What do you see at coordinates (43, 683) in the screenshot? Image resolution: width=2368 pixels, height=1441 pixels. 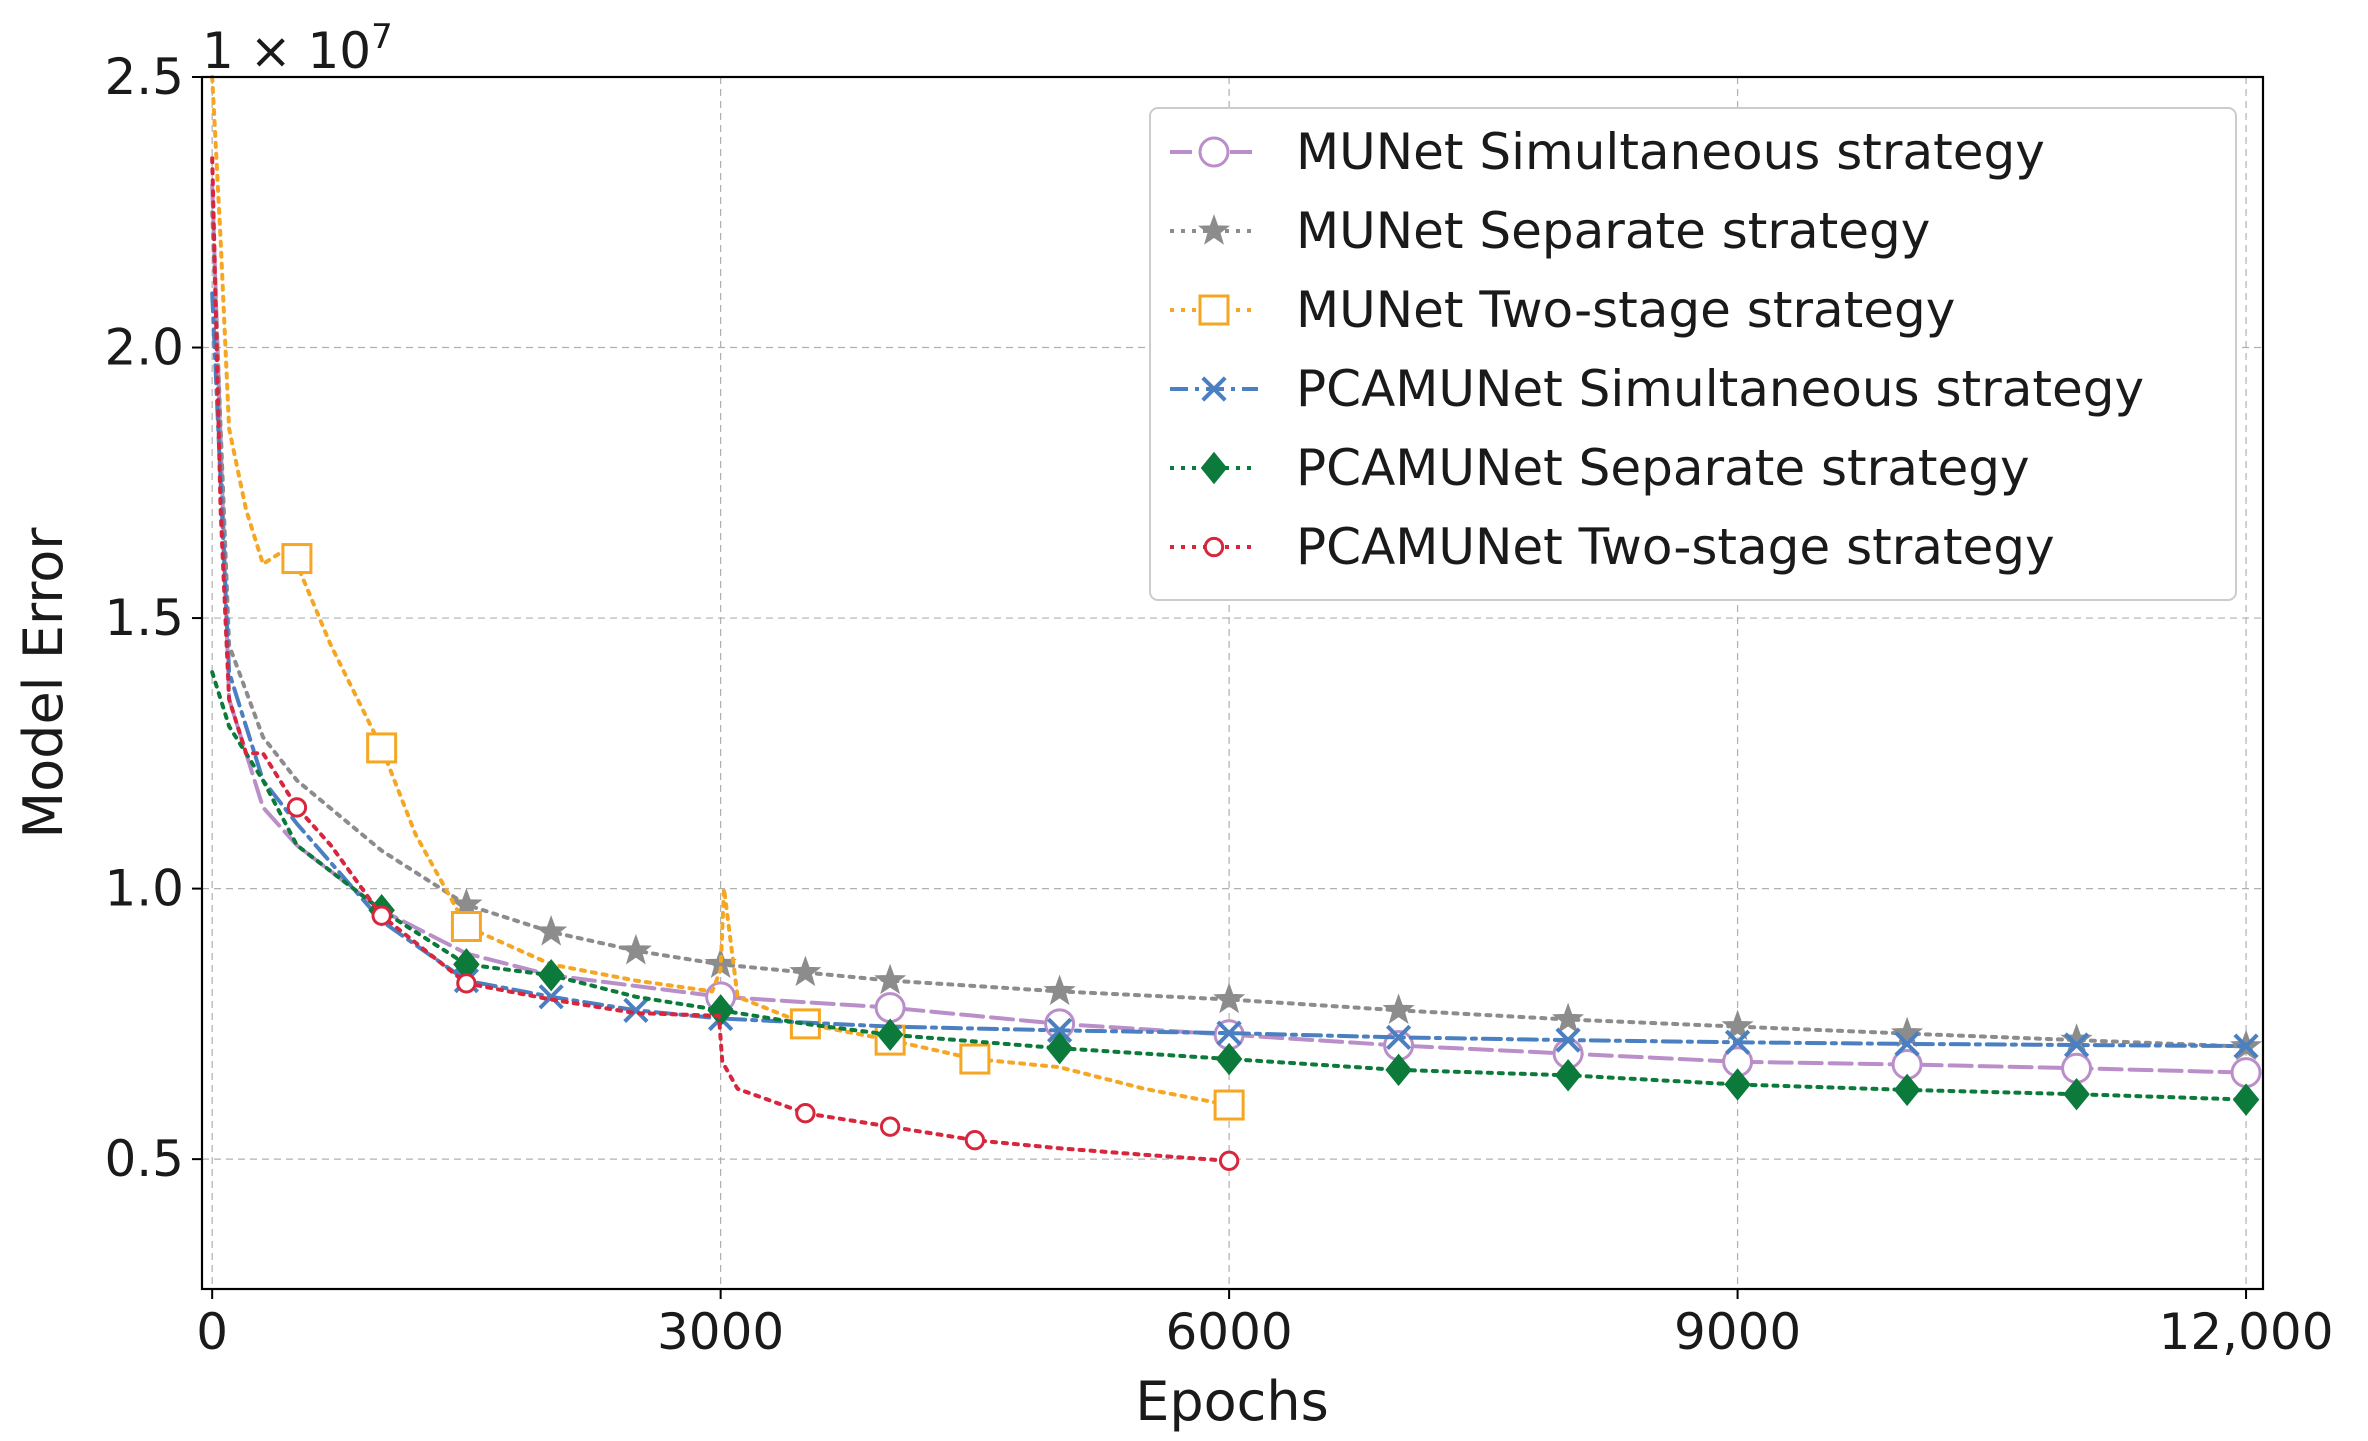 I see `y-axis-label: Model Error` at bounding box center [43, 683].